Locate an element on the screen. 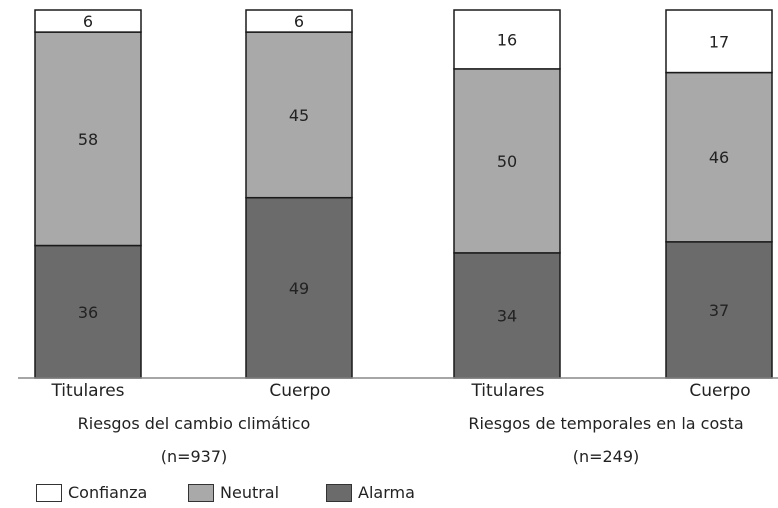  legend-item-alarma: Alarma is located at coordinates (370, 492).